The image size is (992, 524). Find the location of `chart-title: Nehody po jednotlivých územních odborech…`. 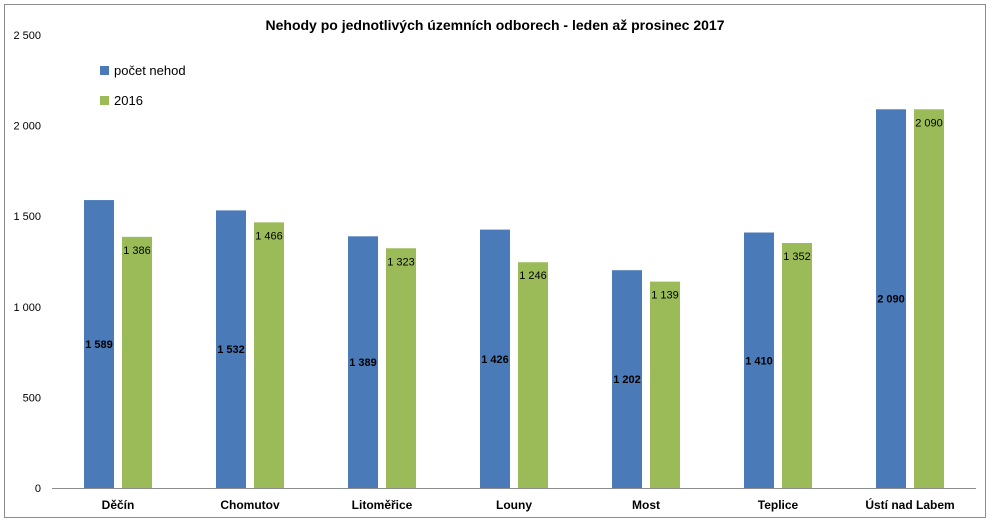

chart-title: Nehody po jednotlivých územních odborech… is located at coordinates (495, 25).